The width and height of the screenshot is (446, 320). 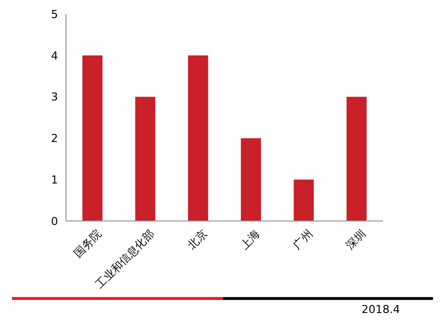 What do you see at coordinates (355, 239) in the screenshot?
I see `x-tick-label: 深圳` at bounding box center [355, 239].